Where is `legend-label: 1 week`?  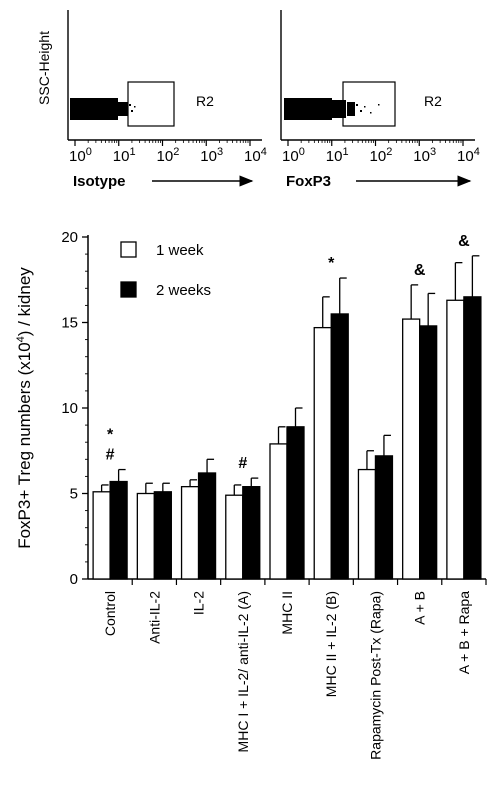
legend-label: 1 week is located at coordinates (180, 250).